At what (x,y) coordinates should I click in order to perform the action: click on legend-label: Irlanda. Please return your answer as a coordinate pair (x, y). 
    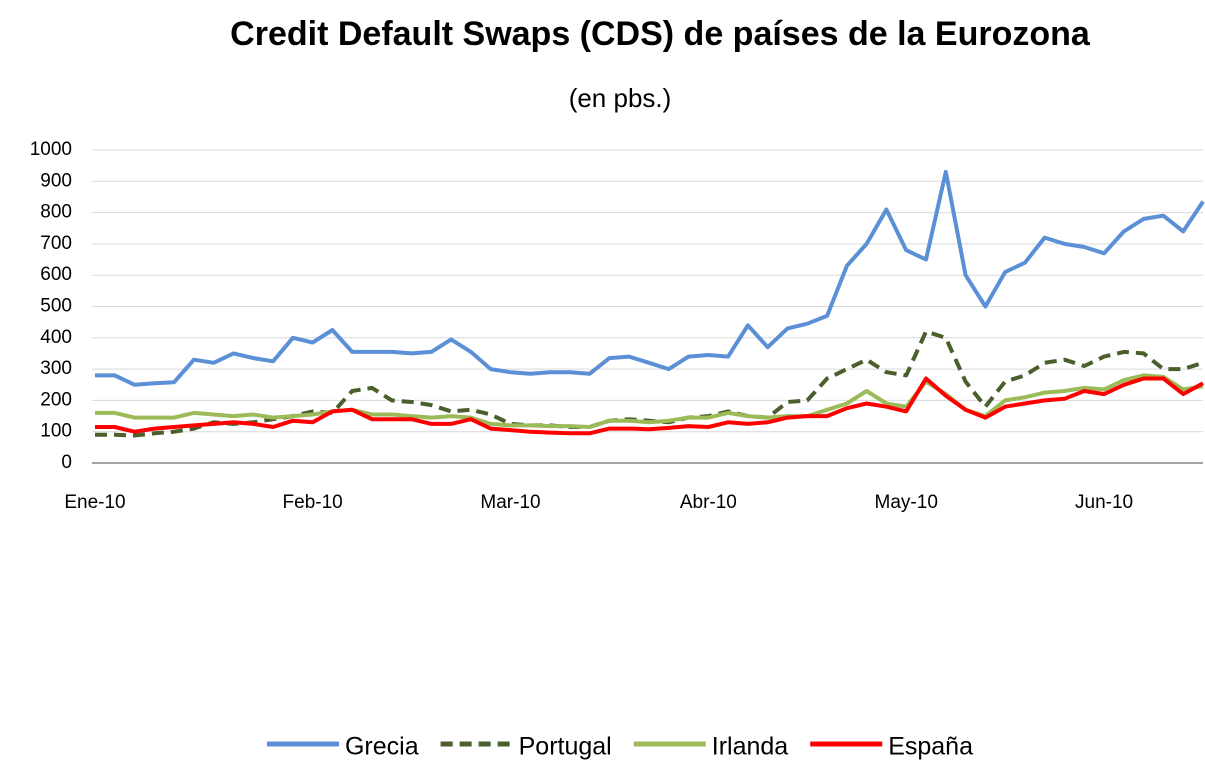
    Looking at the image, I should click on (750, 747).